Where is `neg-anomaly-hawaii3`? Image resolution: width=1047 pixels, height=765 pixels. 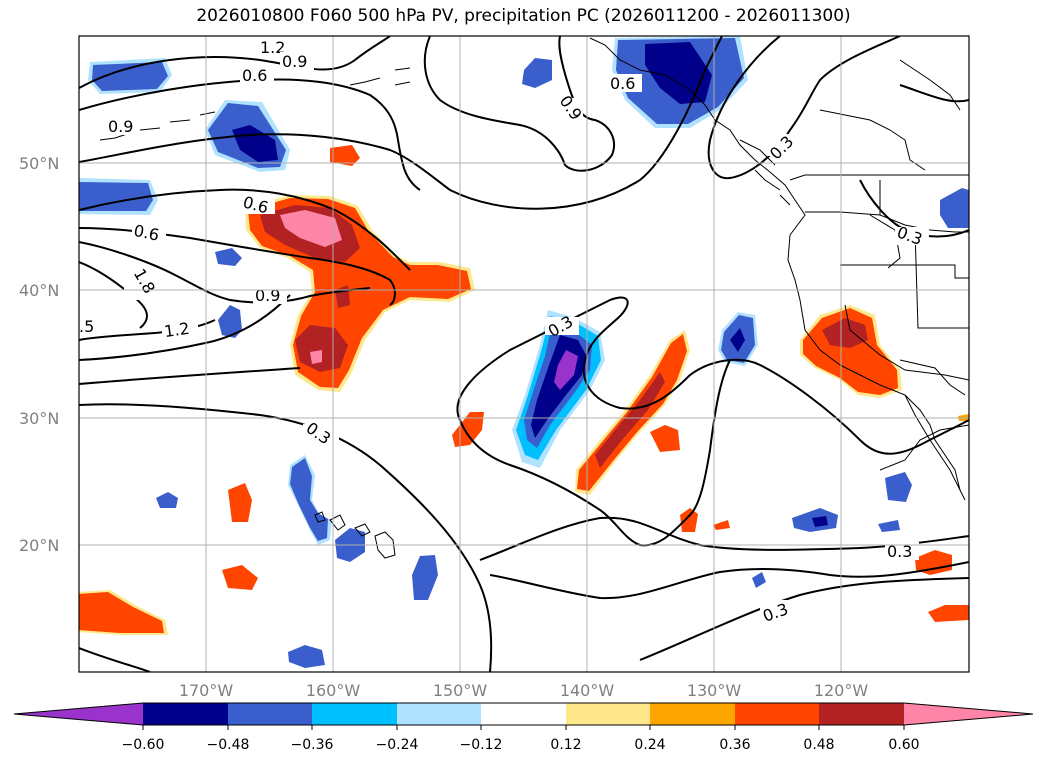
neg-anomaly-hawaii3 is located at coordinates (425, 577).